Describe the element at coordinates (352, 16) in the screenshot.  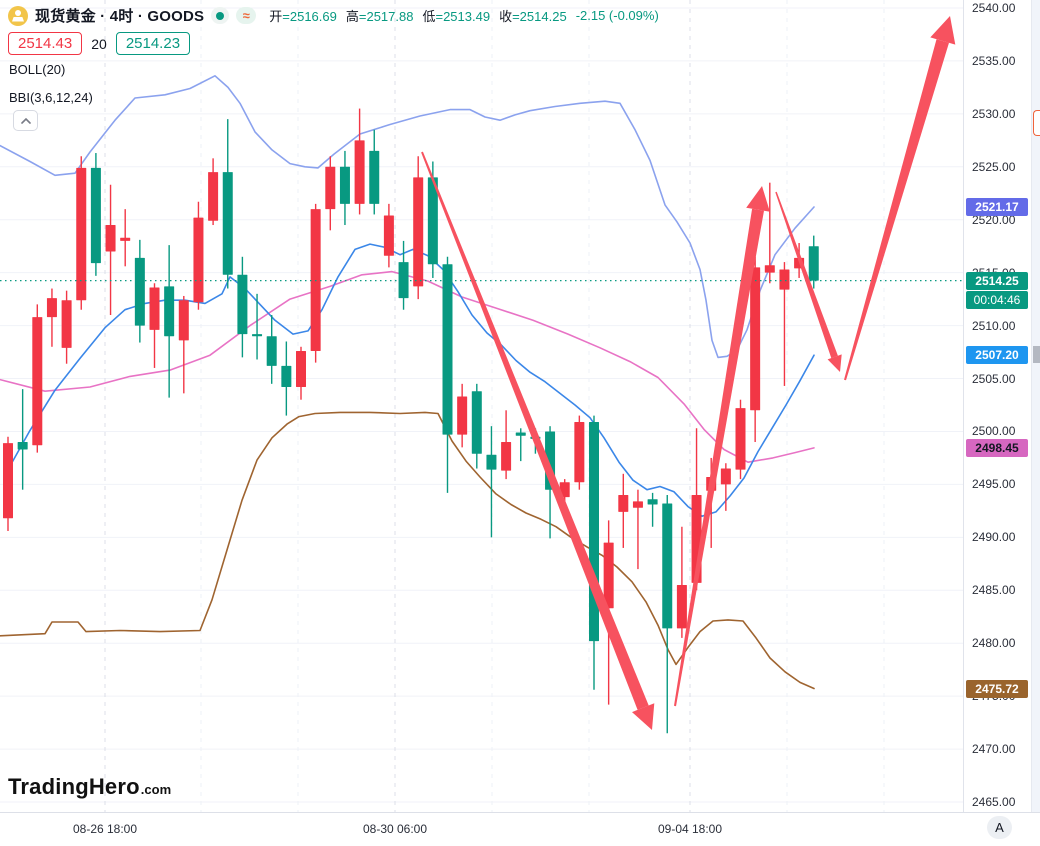
I see `high-label: 高` at that location.